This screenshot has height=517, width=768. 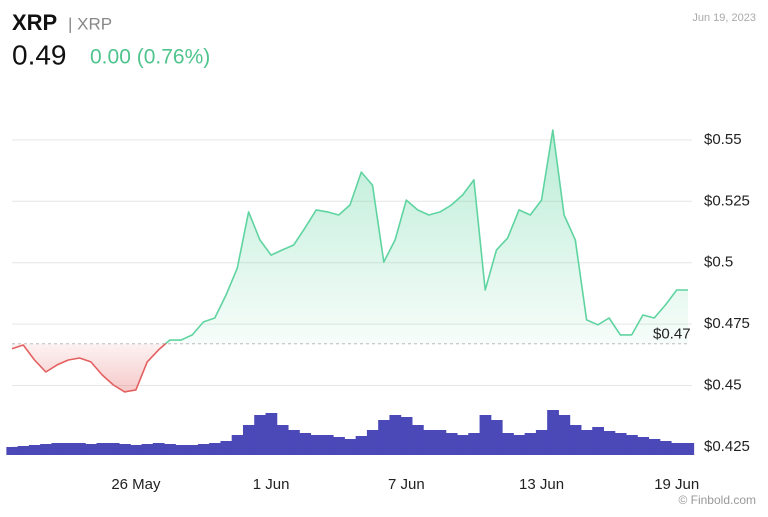 What do you see at coordinates (718, 262) in the screenshot?
I see `y-tick-label: $0.5` at bounding box center [718, 262].